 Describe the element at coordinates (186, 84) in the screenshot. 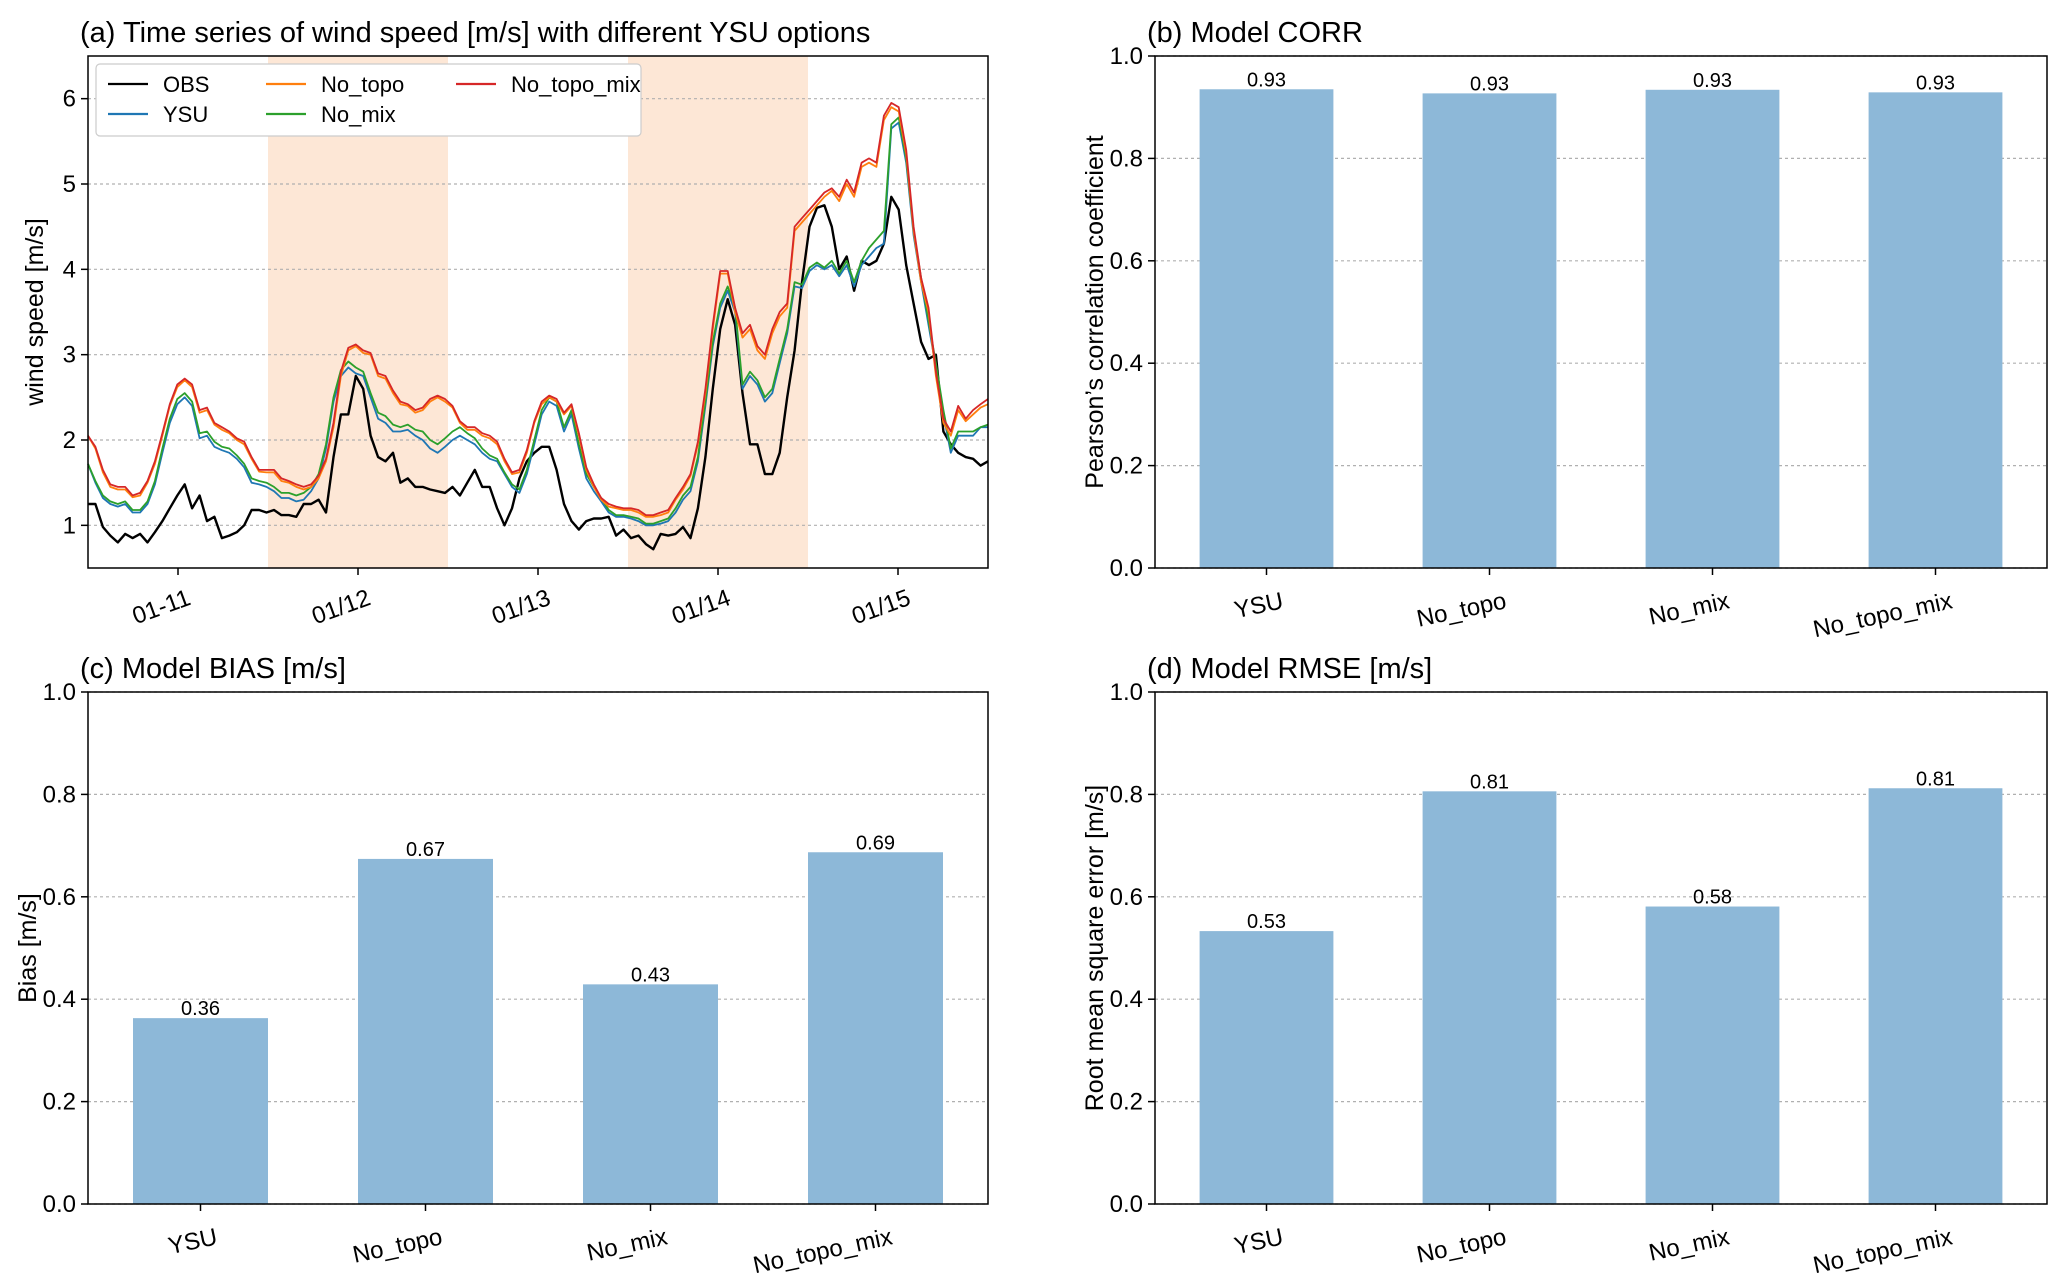

I see `legend-label: OBS` at that location.